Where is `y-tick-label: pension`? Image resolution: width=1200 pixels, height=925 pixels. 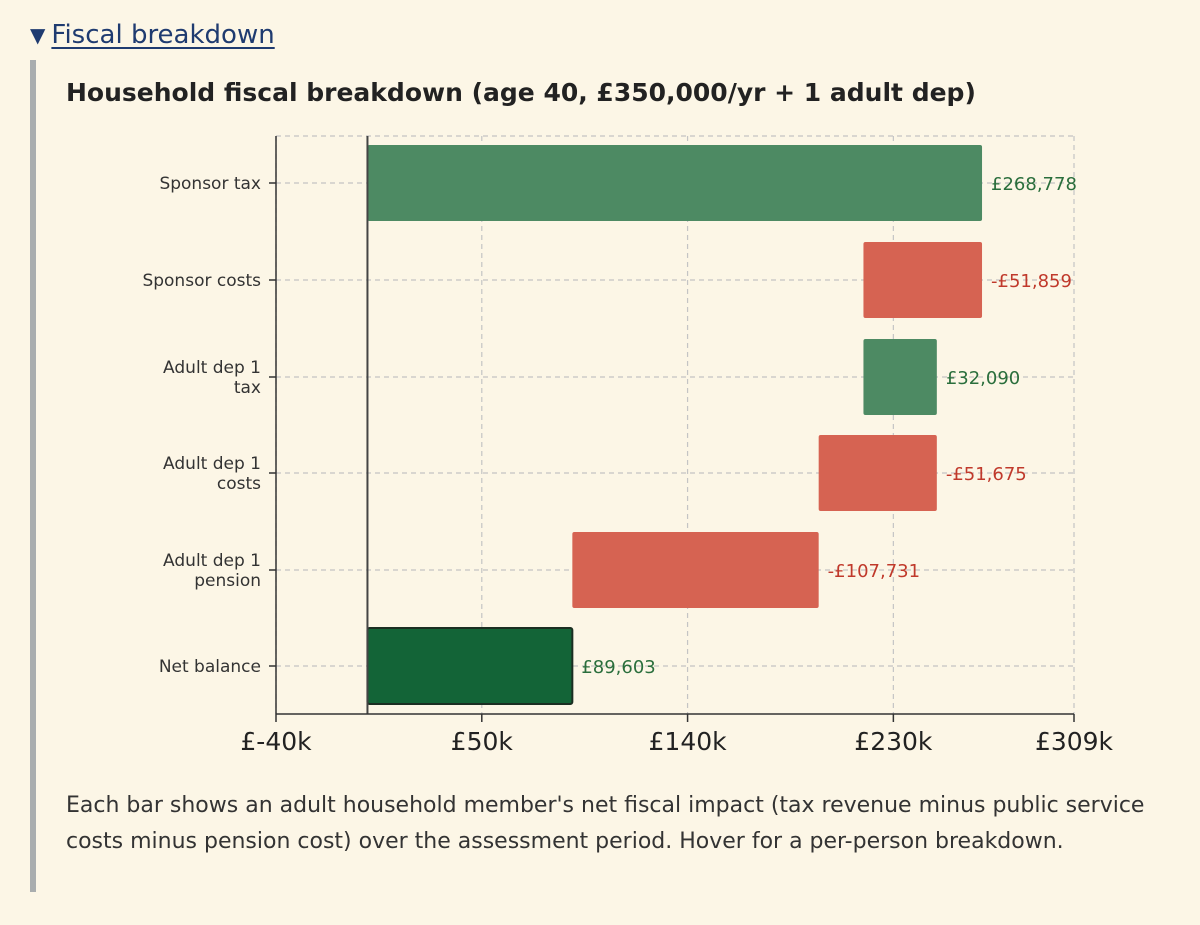 y-tick-label: pension is located at coordinates (227, 581).